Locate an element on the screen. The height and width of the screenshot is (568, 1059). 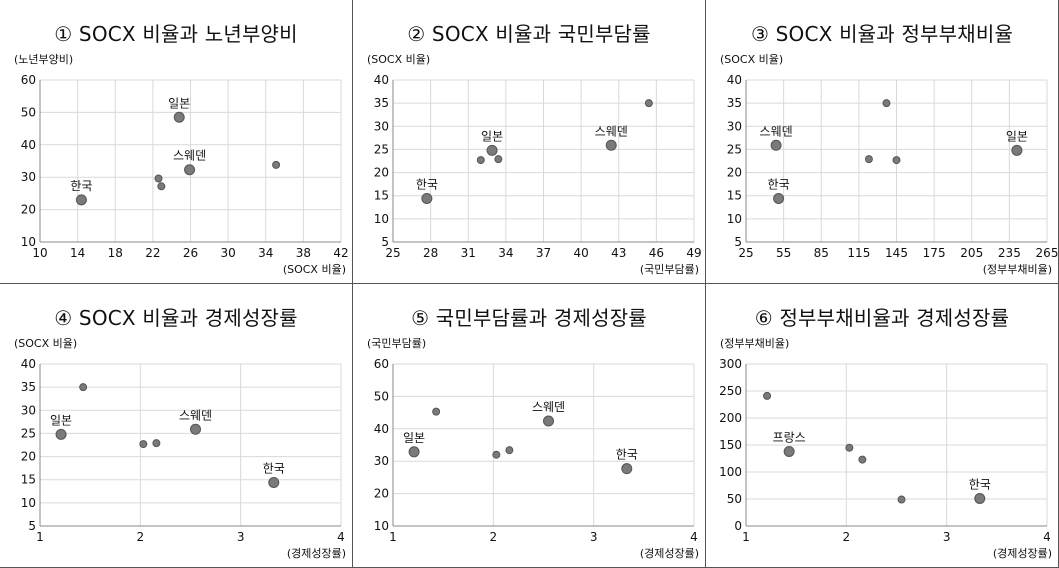
x-tick-label: 30 is located at coordinates (227, 253).